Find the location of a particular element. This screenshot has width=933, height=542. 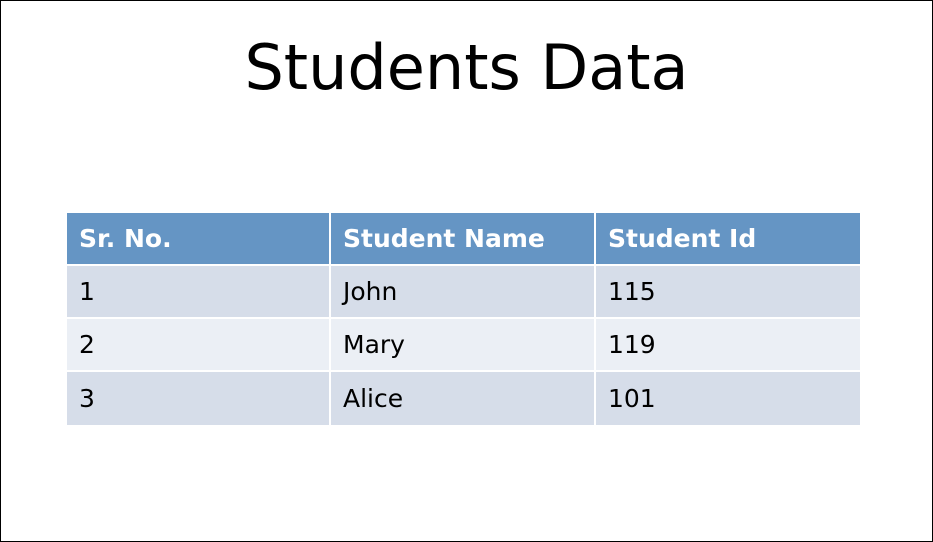

header-student-name: Student Name is located at coordinates (463, 239).